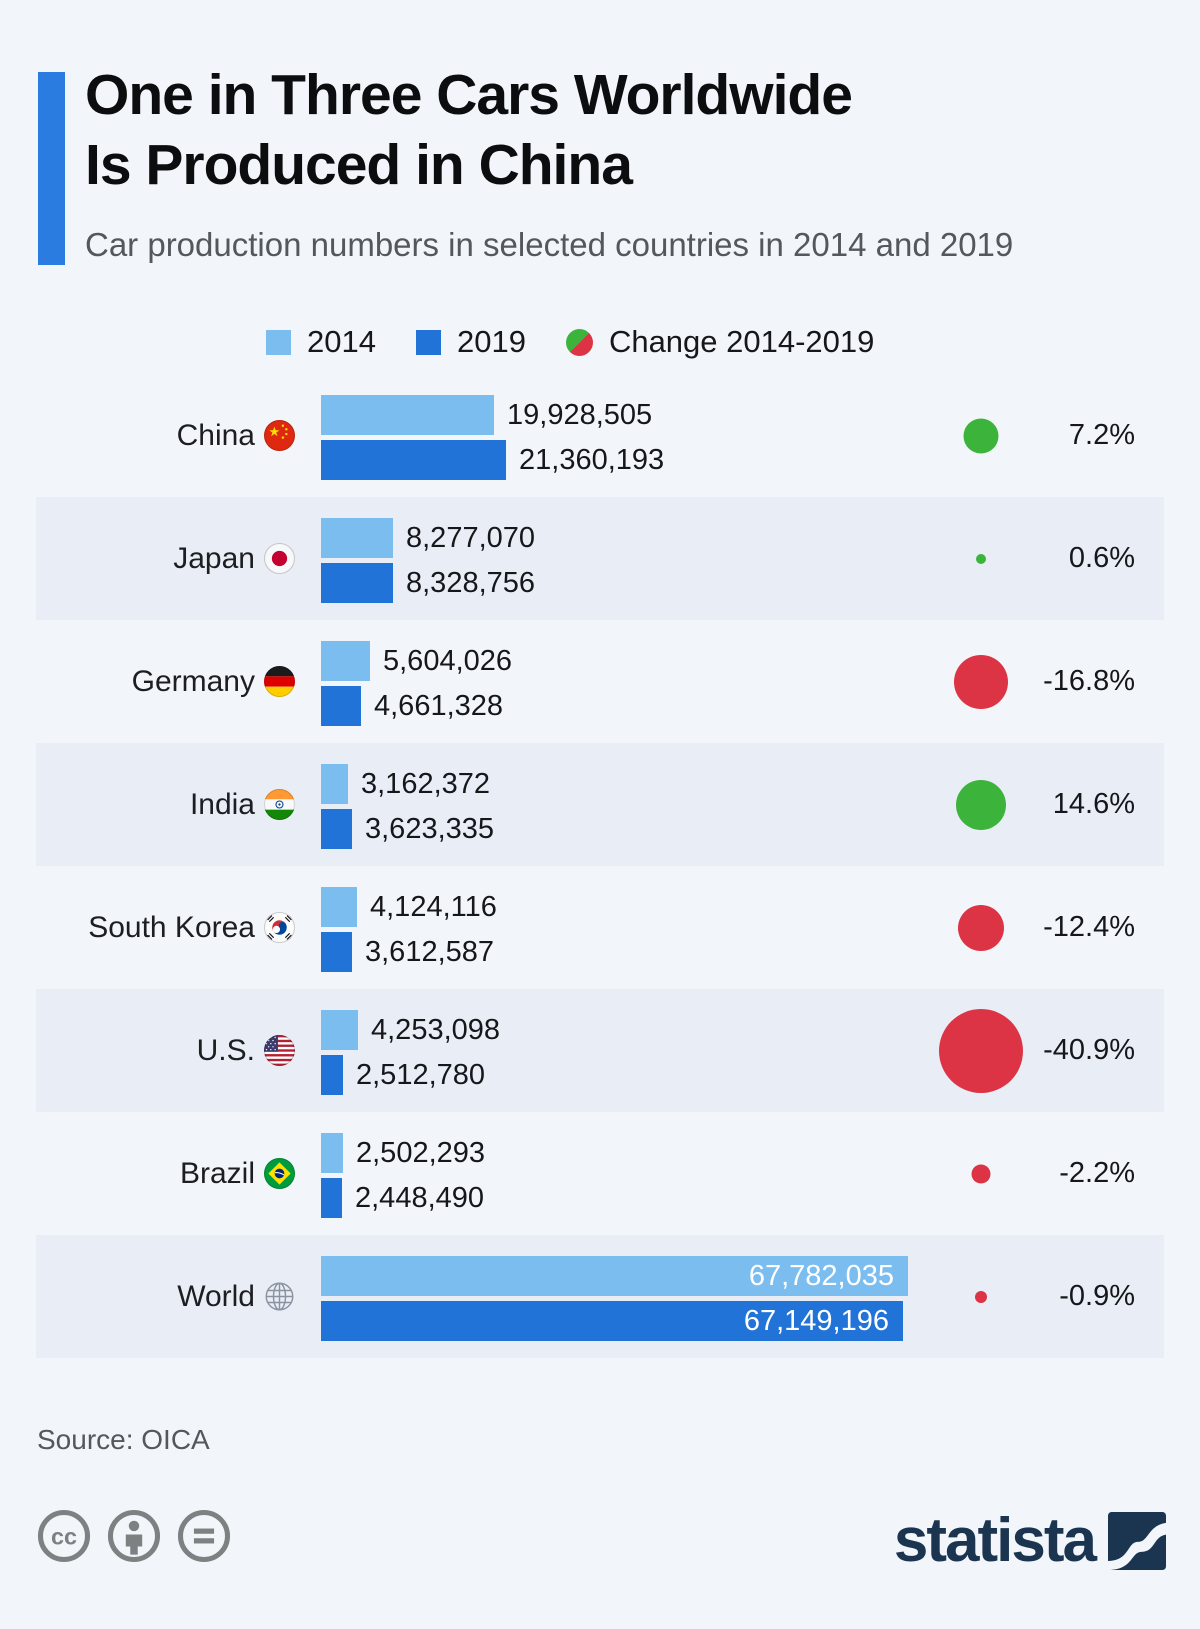 This screenshot has height=1629, width=1200. I want to click on bar-2014: 2,502,293, so click(403, 1153).